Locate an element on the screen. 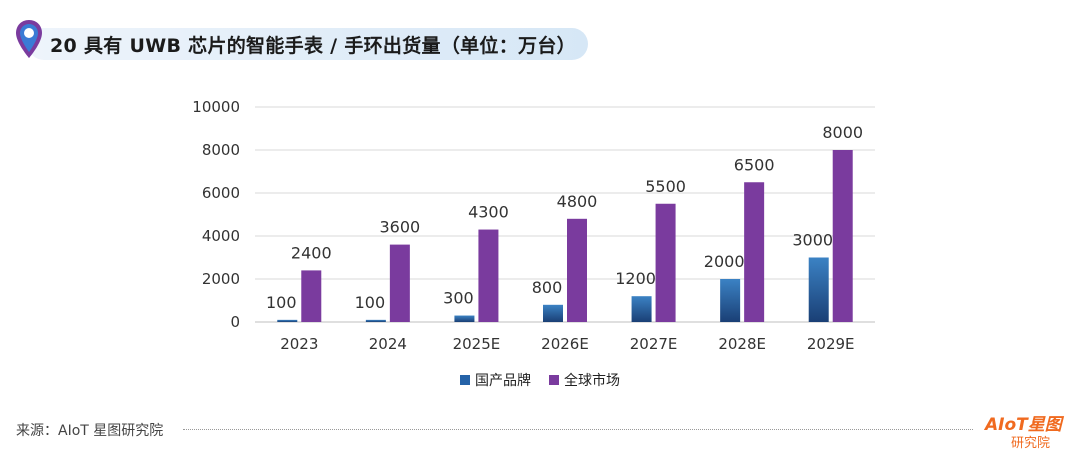  title-banner is located at coordinates (308, 44).